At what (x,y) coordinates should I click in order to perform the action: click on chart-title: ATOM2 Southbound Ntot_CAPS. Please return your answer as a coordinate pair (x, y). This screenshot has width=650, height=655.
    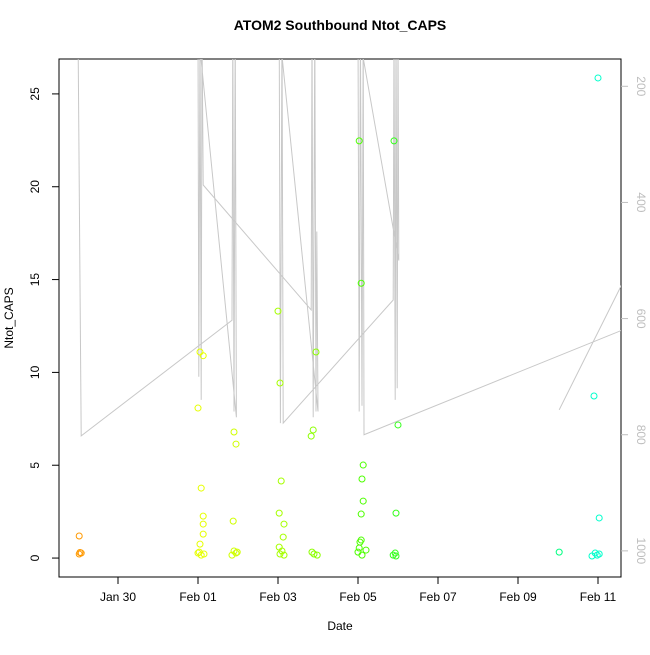
    Looking at the image, I should click on (340, 25).